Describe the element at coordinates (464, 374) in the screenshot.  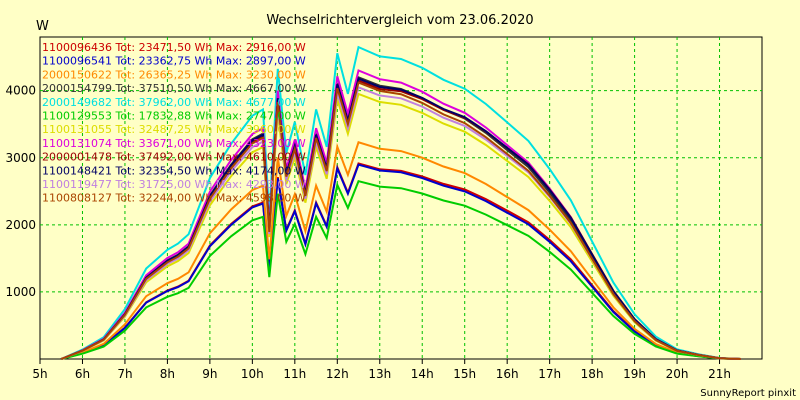
I see `x-tick-label: 15h` at that location.